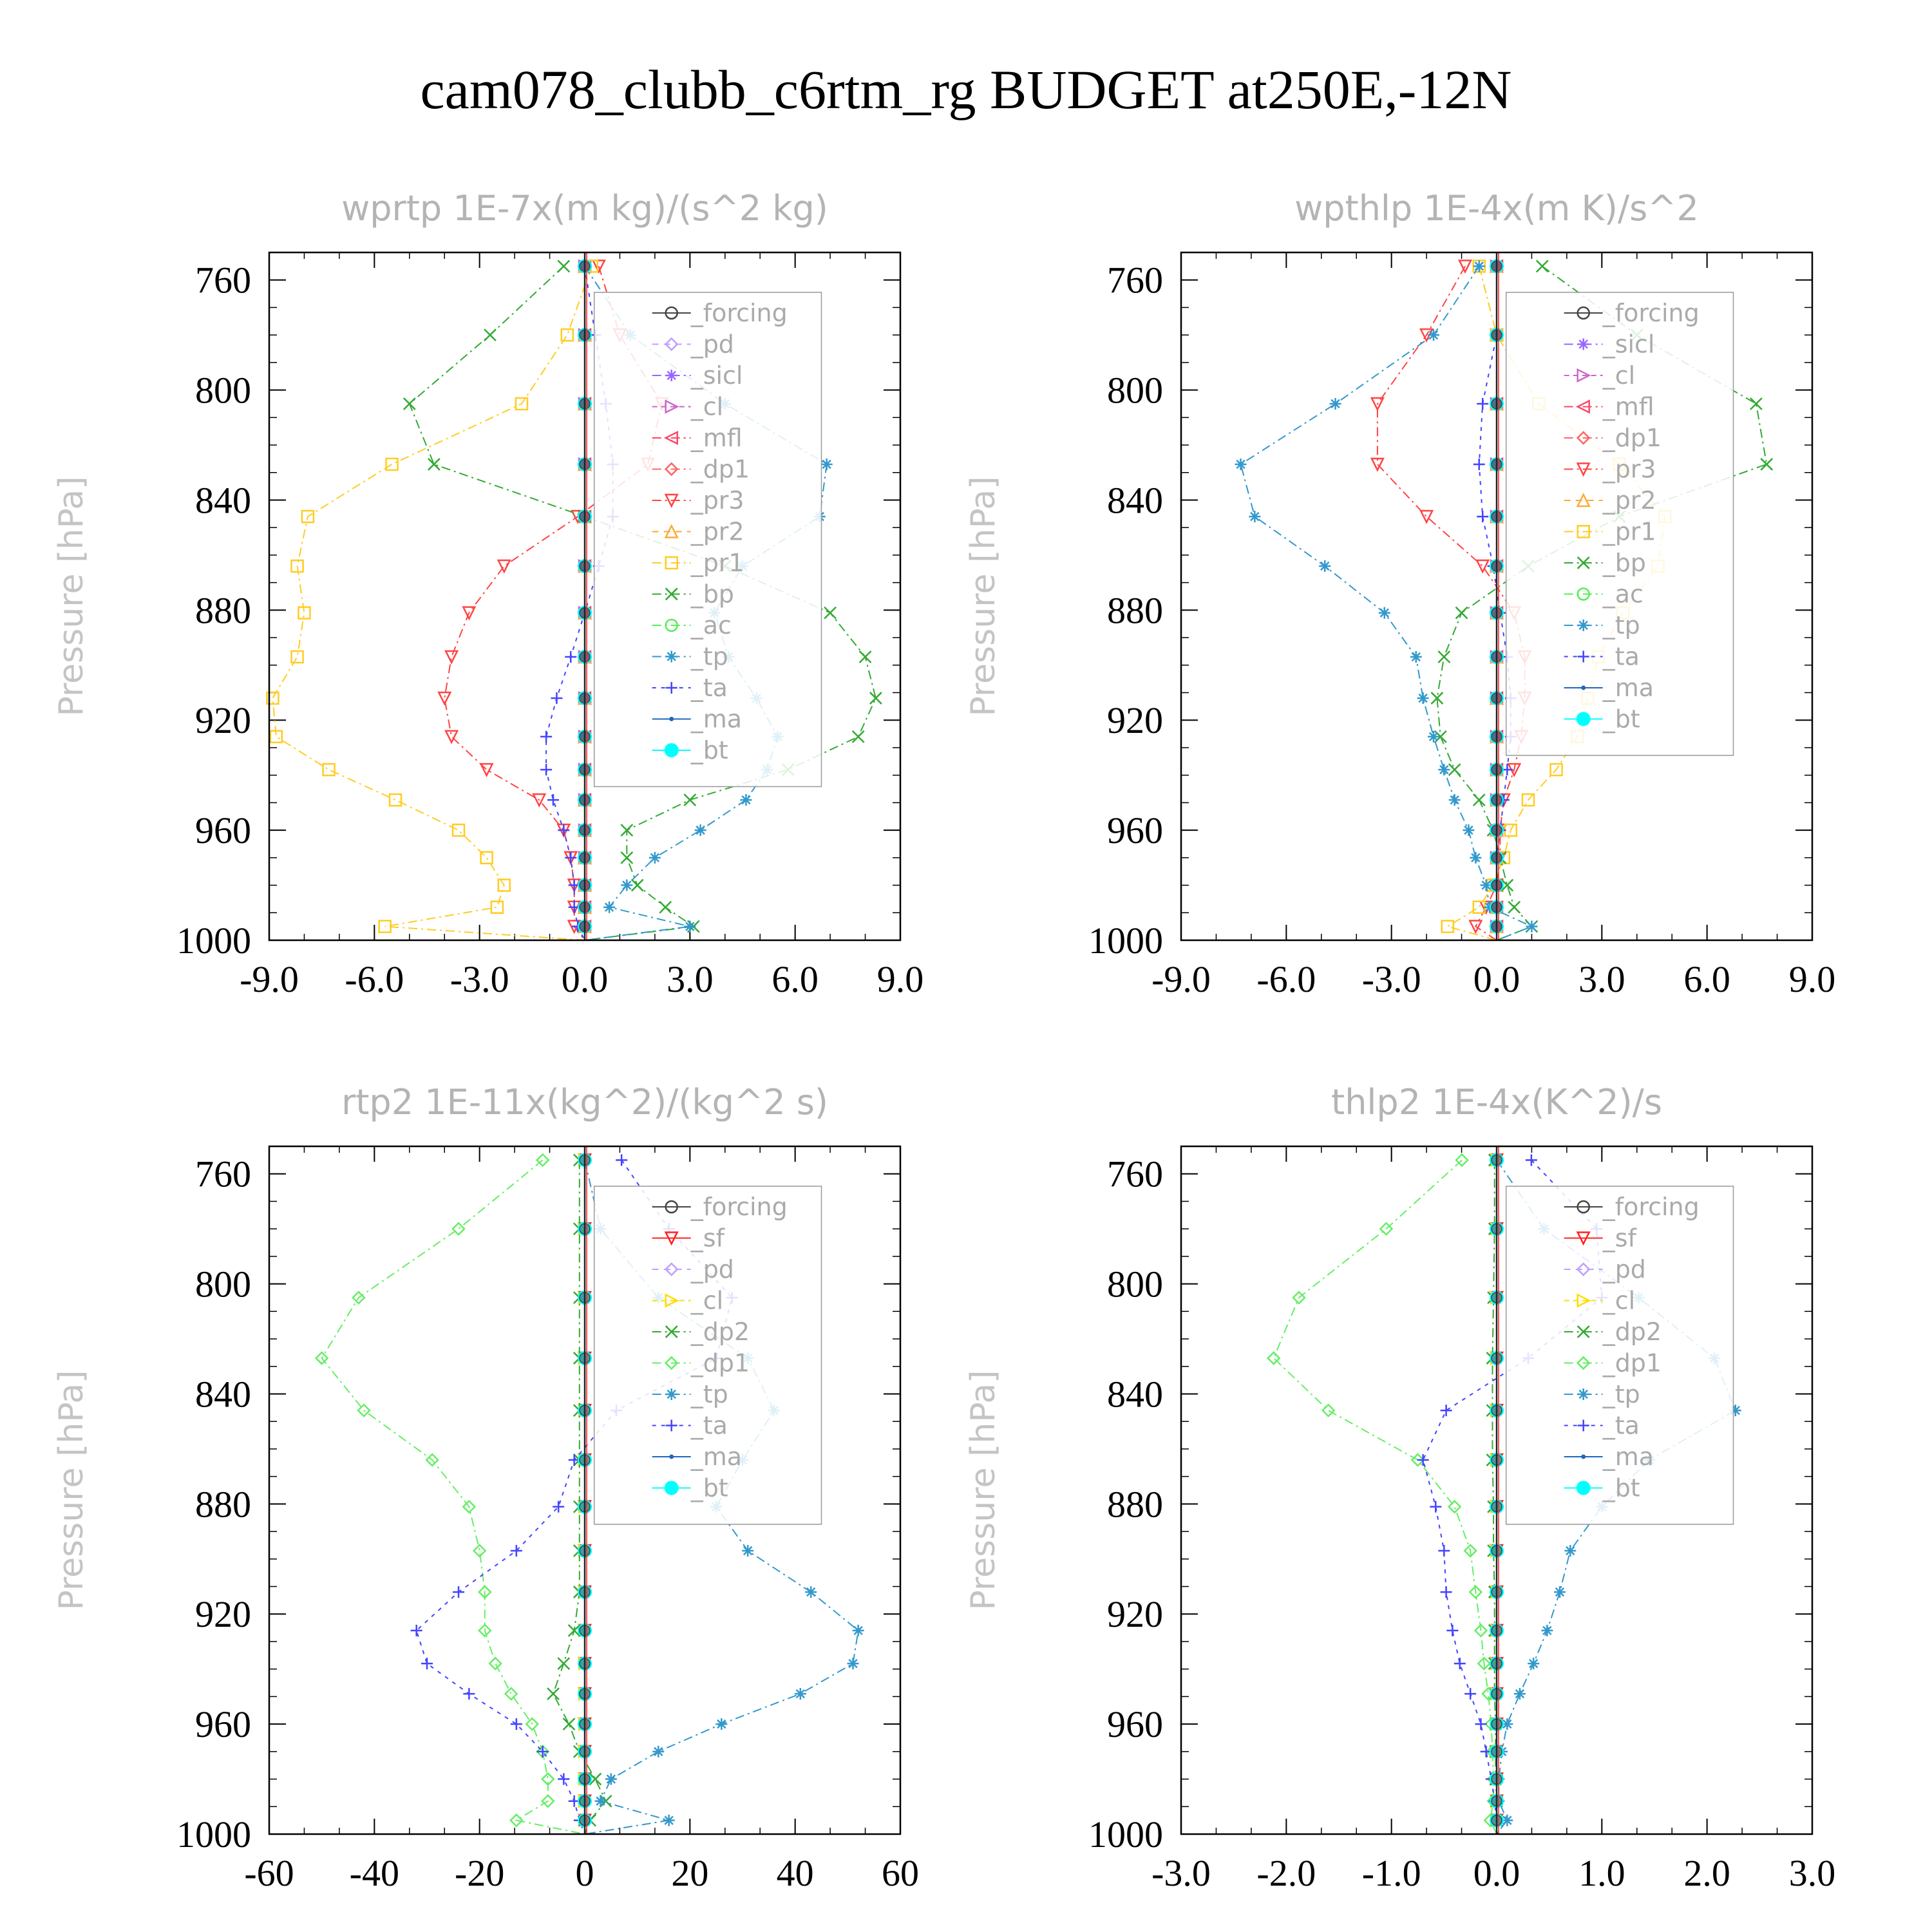 This screenshot has width=1932, height=1932. I want to click on legend-item-ta: _ta, so click(690, 688).